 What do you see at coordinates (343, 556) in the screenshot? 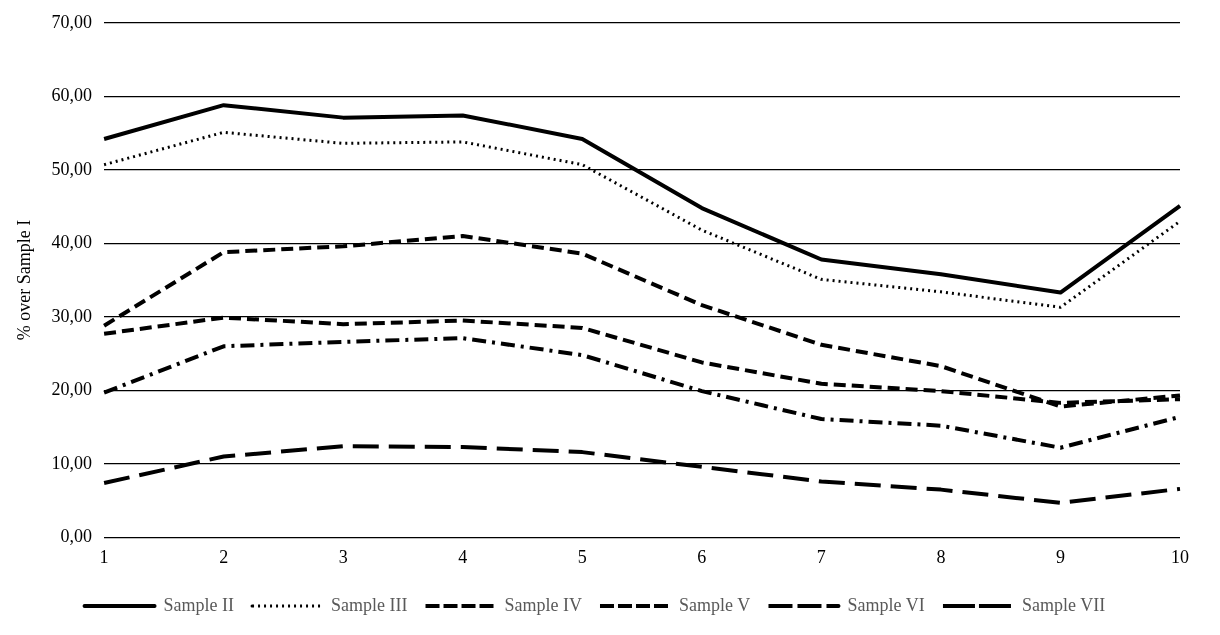
I see `x-tick-label: 3` at bounding box center [343, 556].